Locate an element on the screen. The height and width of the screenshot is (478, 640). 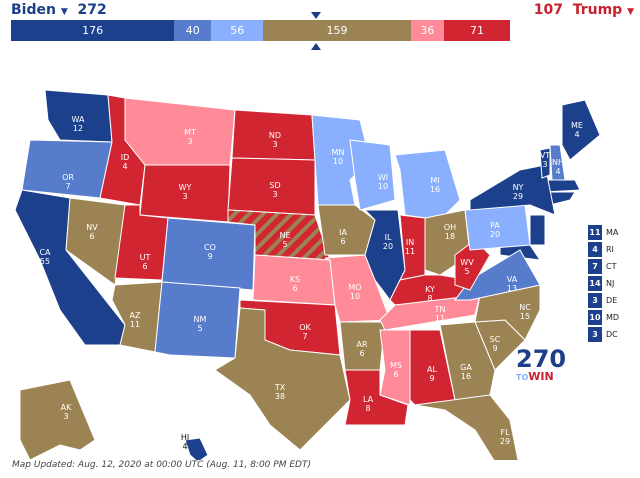
state-label-ev: 18 is located at coordinates (450, 236).